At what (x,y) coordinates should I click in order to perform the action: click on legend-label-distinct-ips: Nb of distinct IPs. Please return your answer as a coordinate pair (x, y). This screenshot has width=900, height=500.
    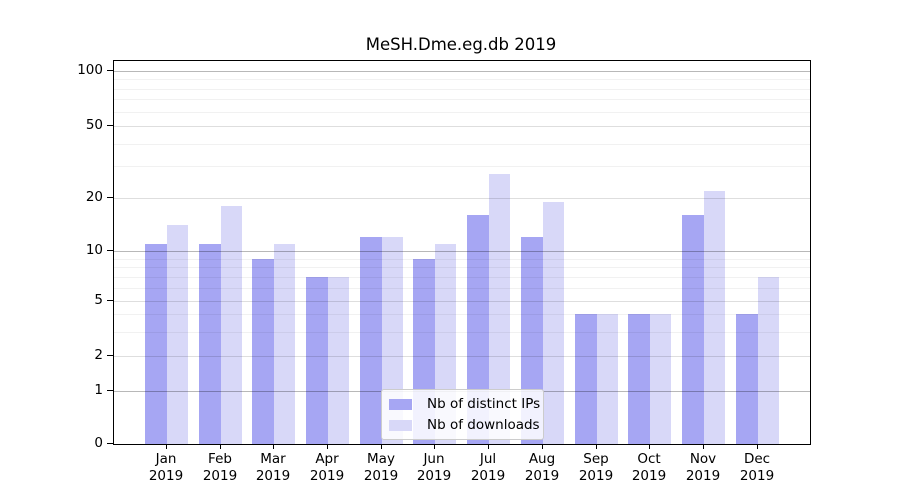
    Looking at the image, I should click on (484, 404).